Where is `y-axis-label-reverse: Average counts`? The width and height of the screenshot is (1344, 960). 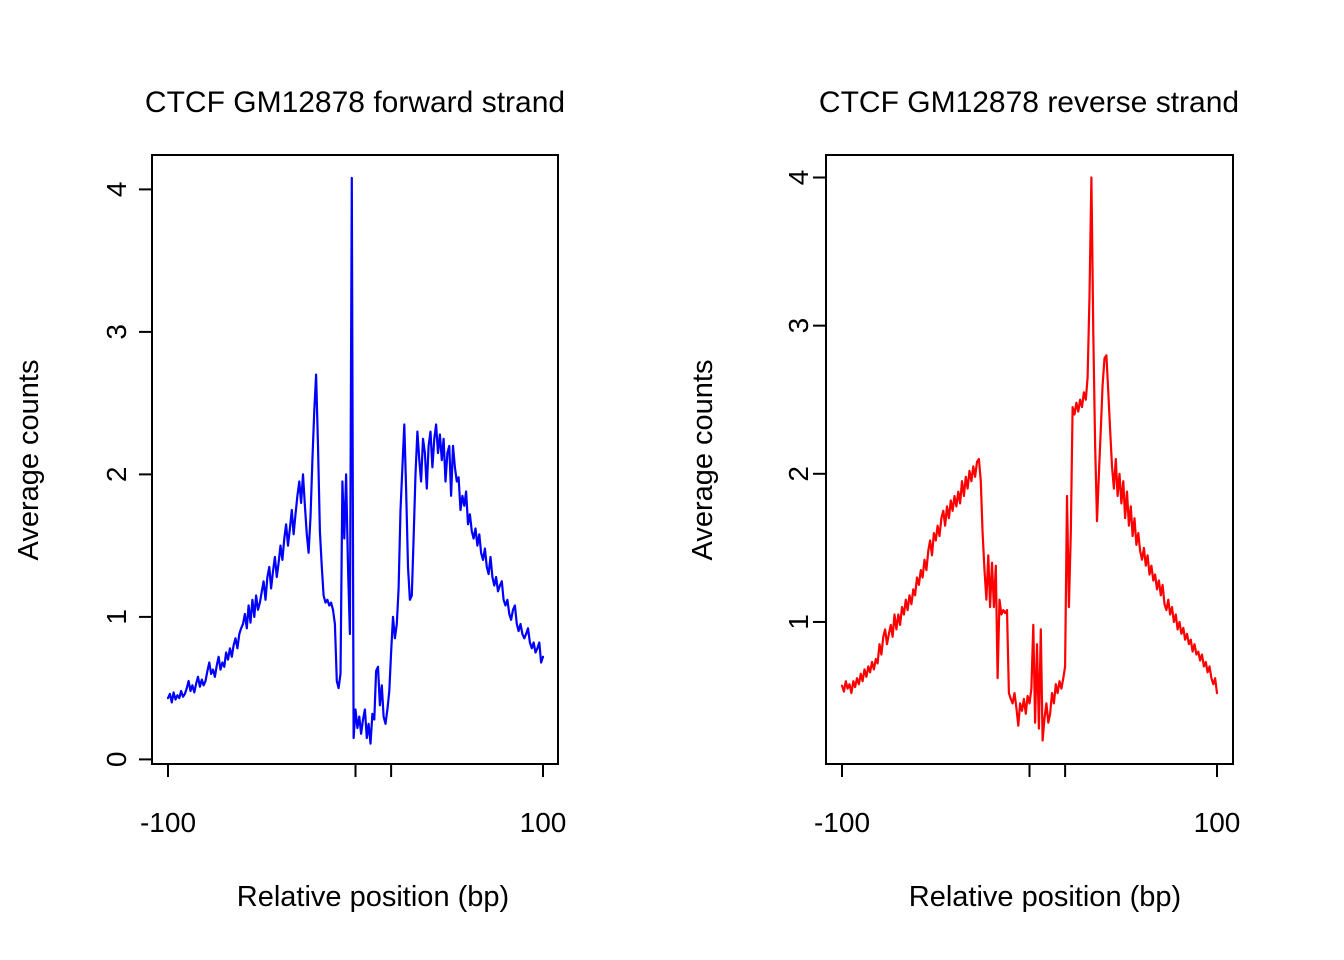 y-axis-label-reverse: Average counts is located at coordinates (703, 460).